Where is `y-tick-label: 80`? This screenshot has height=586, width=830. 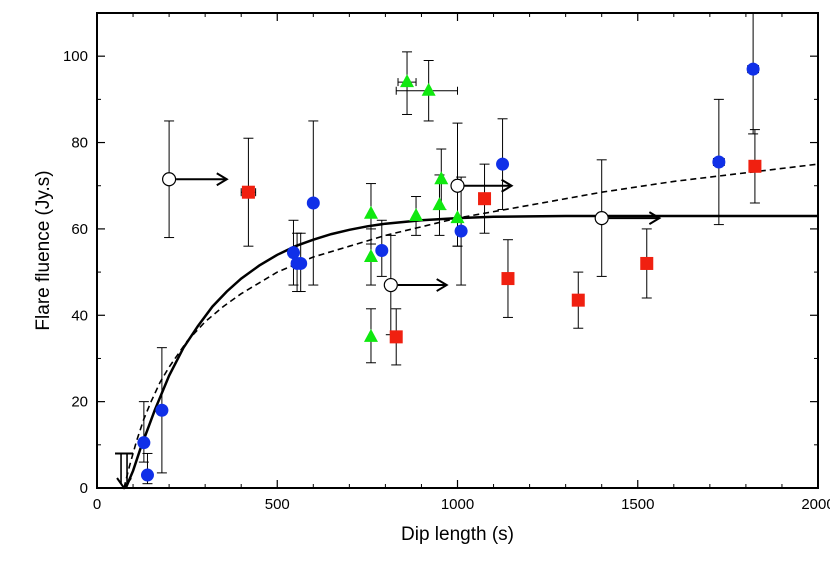 y-tick-label: 80 is located at coordinates (79, 143).